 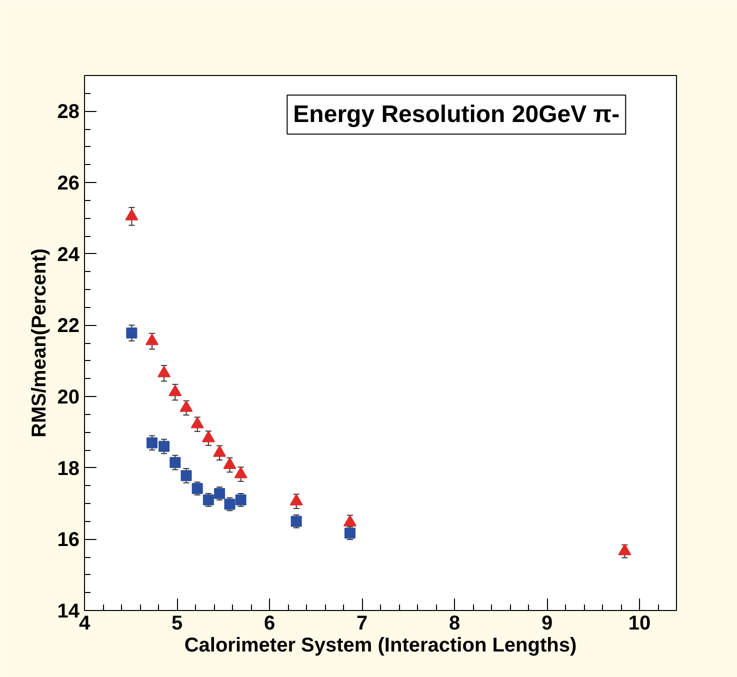 I want to click on y-tick-label: 18, so click(x=68, y=469).